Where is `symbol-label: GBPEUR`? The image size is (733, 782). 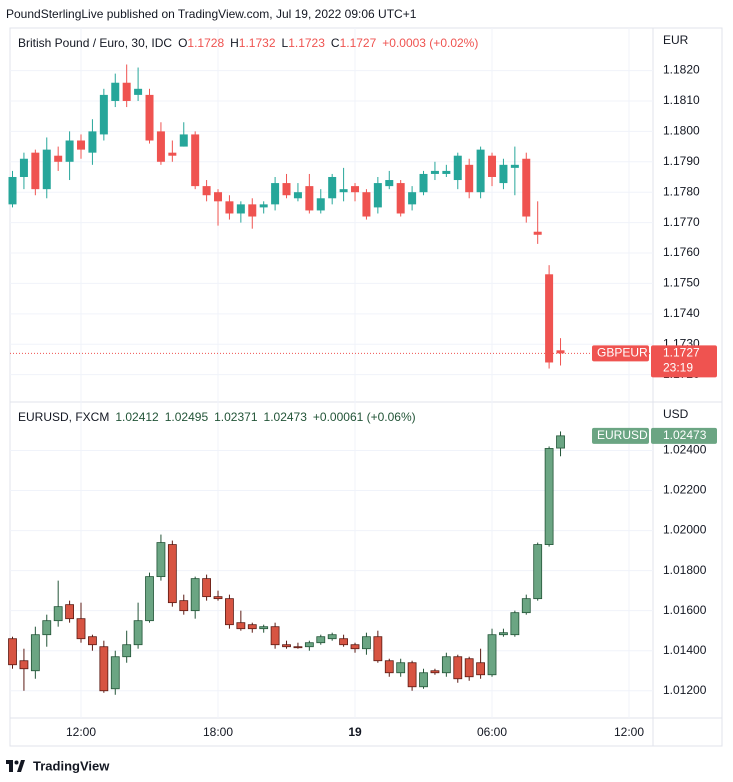
symbol-label: GBPEUR is located at coordinates (622, 353).